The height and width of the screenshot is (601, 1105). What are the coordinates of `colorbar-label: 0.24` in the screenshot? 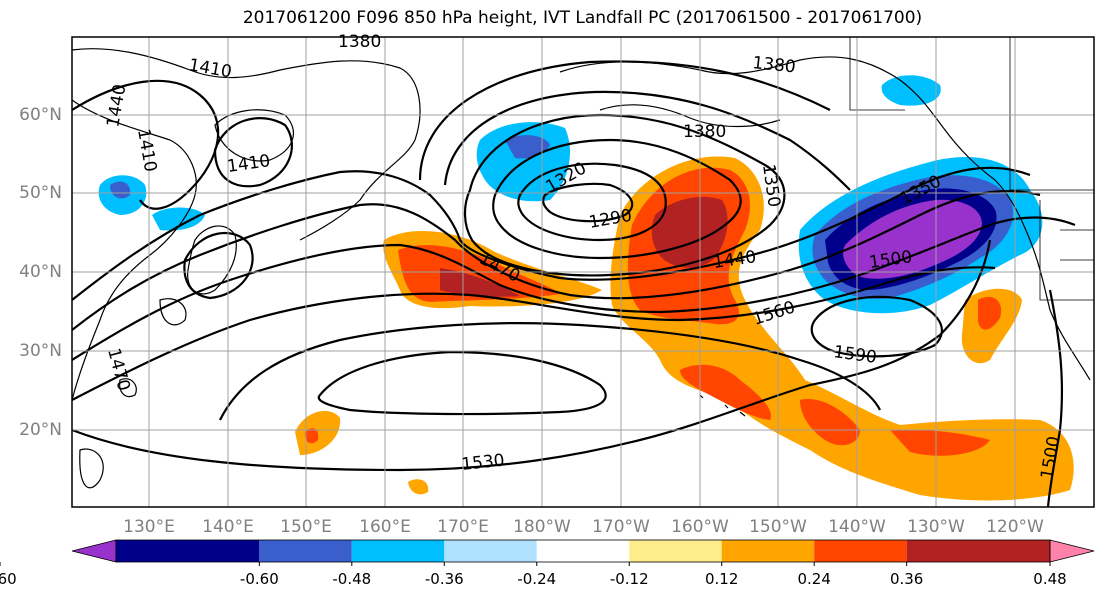 It's located at (813, 579).